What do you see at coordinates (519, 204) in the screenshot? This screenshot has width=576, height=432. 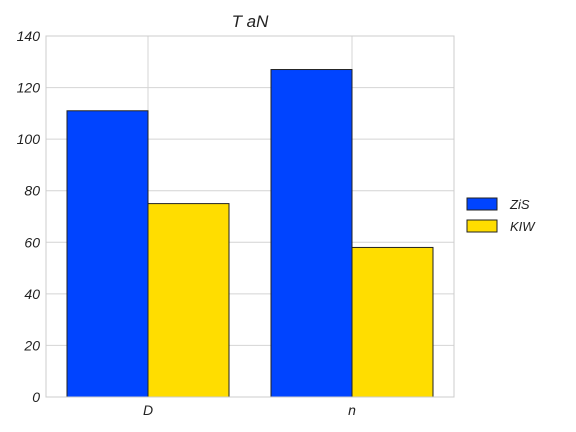 I see `legend-label: ZiS` at bounding box center [519, 204].